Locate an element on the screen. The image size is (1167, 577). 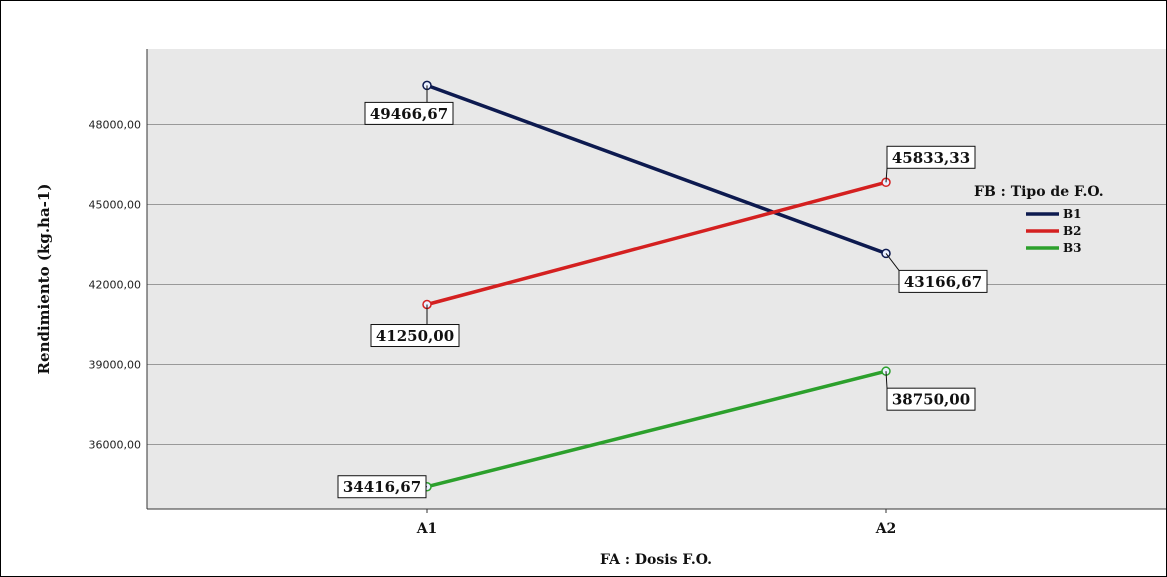
data-label-leader-b1-a2 is located at coordinates (892, 262).